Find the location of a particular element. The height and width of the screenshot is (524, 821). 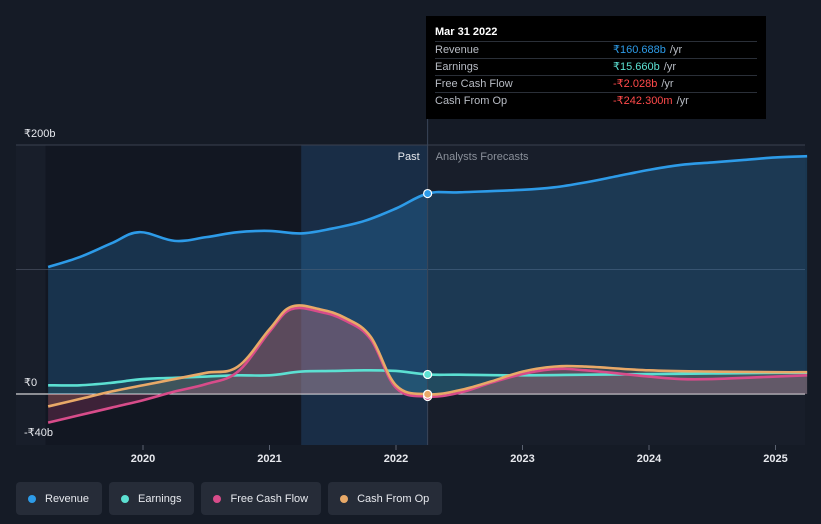

legend-item-free-cash-flow: Free Cash Flow is located at coordinates (261, 498).